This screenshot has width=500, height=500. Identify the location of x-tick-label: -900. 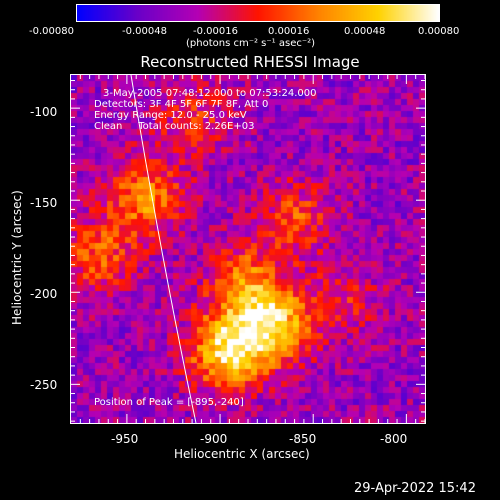
(214, 439).